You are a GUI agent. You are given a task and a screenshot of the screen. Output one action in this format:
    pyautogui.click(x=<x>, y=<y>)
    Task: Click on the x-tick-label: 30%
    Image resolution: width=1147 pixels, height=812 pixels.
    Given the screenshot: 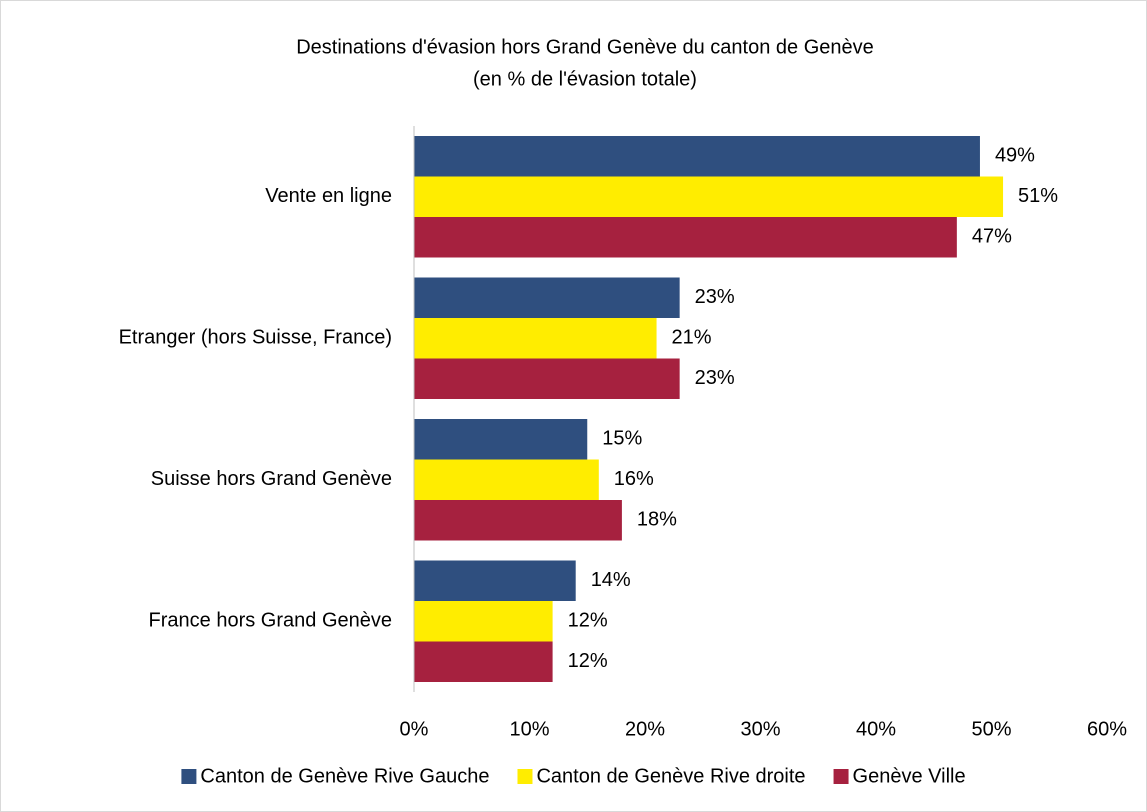 What is the action you would take?
    pyautogui.click(x=760, y=729)
    